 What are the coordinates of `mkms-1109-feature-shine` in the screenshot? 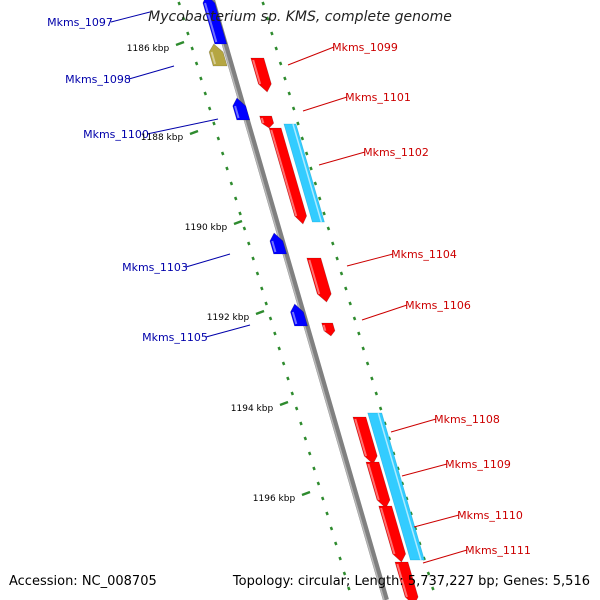 It's located at (373, 482).